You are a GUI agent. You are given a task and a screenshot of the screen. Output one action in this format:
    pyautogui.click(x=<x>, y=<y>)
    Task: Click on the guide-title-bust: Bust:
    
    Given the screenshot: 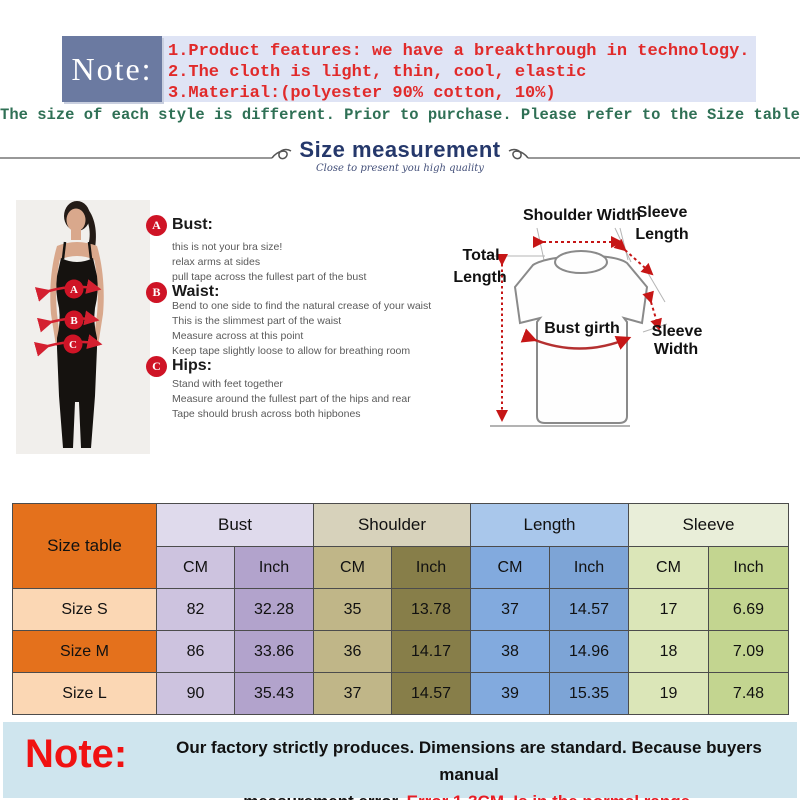 What is the action you would take?
    pyautogui.click(x=192, y=224)
    